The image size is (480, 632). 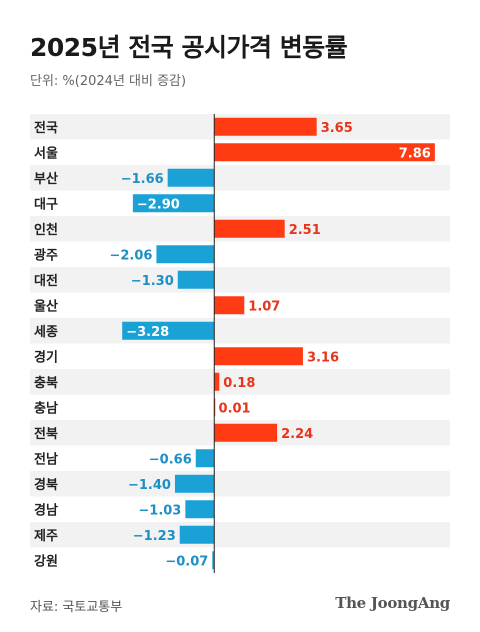 I want to click on category-label: 강원, so click(x=46, y=561).